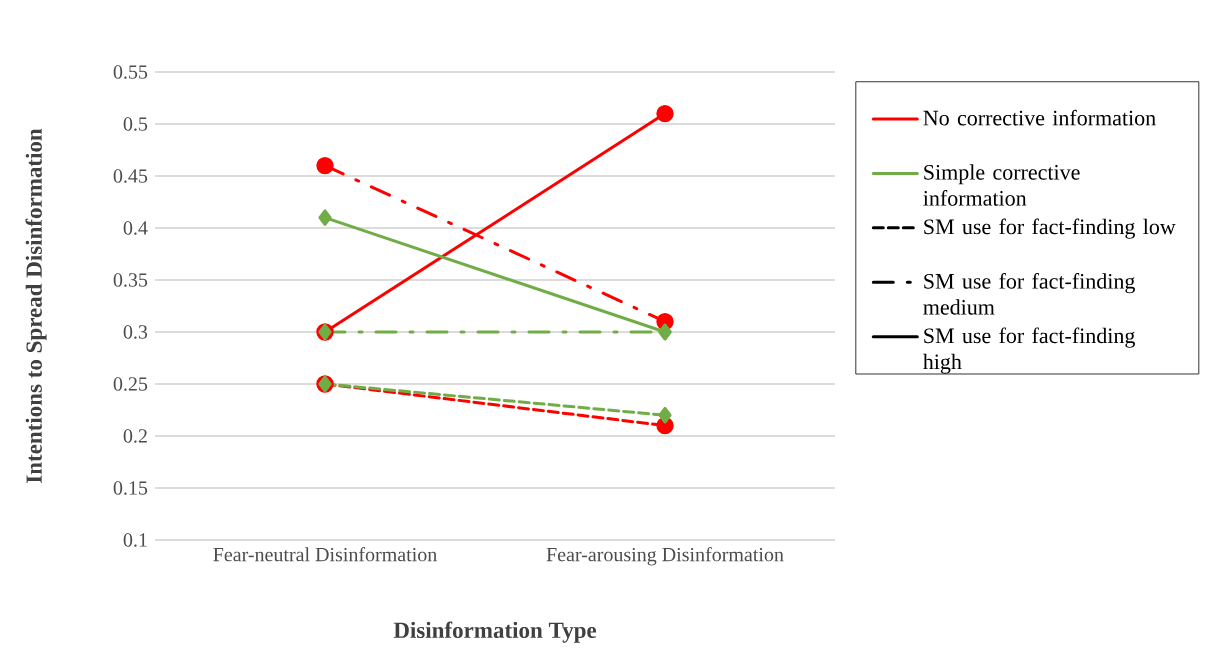 The height and width of the screenshot is (668, 1215). I want to click on x-axis-title: Disinformation Type, so click(495, 632).